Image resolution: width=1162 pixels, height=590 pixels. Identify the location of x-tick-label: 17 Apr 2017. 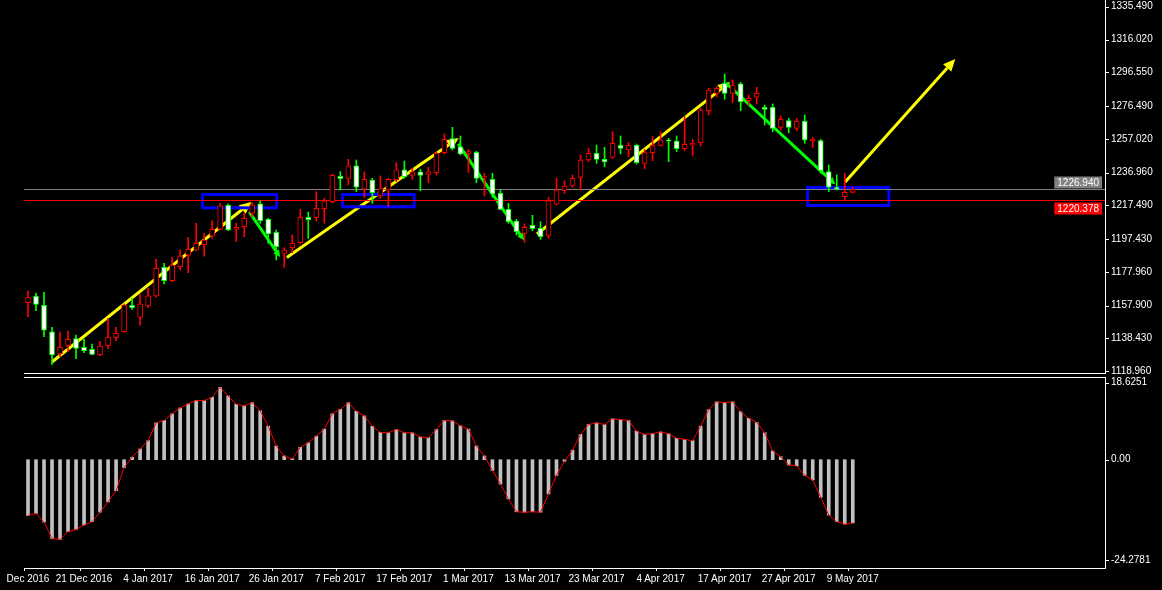
(725, 578).